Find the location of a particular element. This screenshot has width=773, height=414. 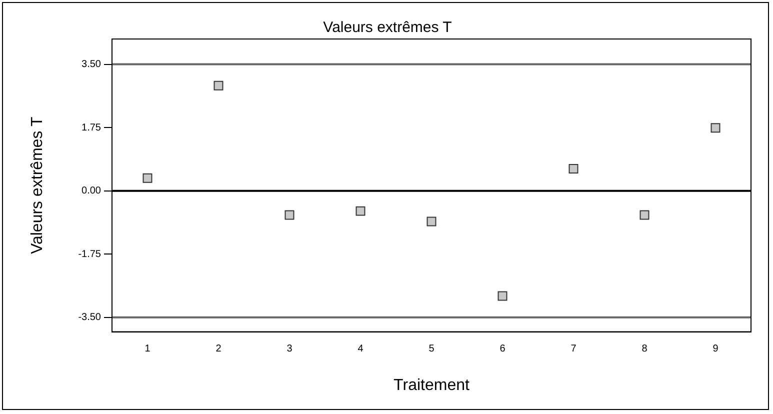

y-tick-label: 1.75 is located at coordinates (92, 128).